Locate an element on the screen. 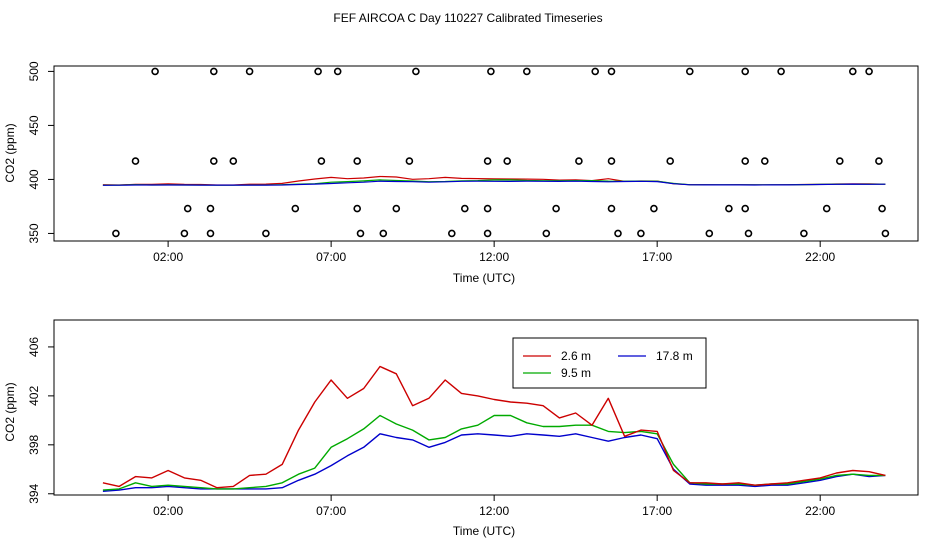 This screenshot has width=936, height=540. y-tick-label: 406 is located at coordinates (34, 347).